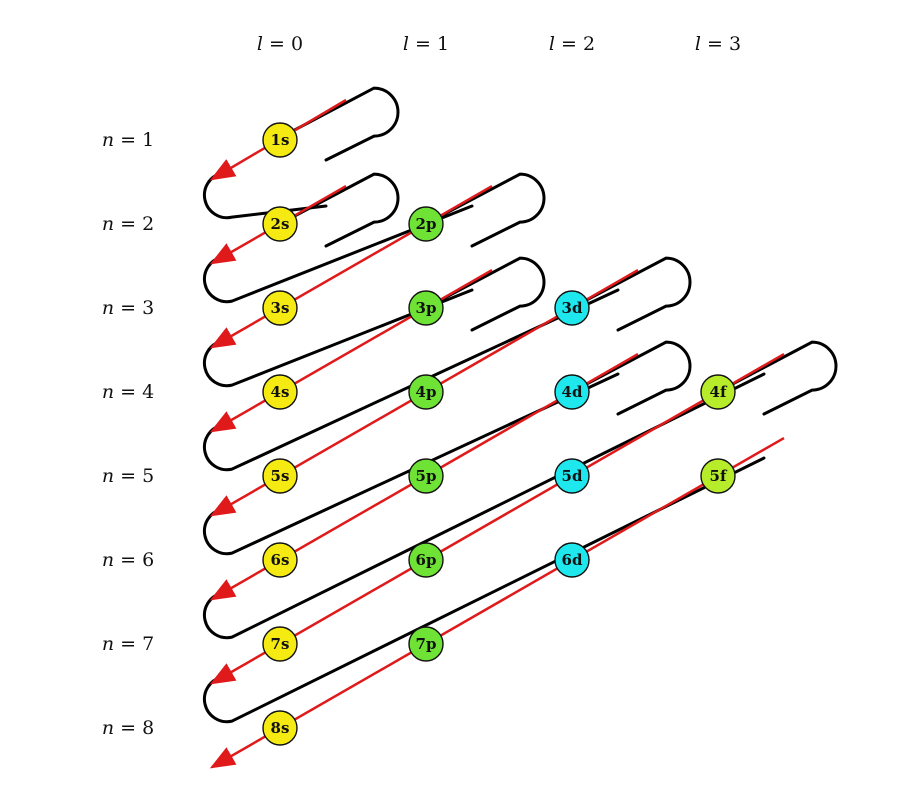 This screenshot has height=791, width=902. What do you see at coordinates (718, 44) in the screenshot?
I see `column-label-l3: l = 3` at bounding box center [718, 44].